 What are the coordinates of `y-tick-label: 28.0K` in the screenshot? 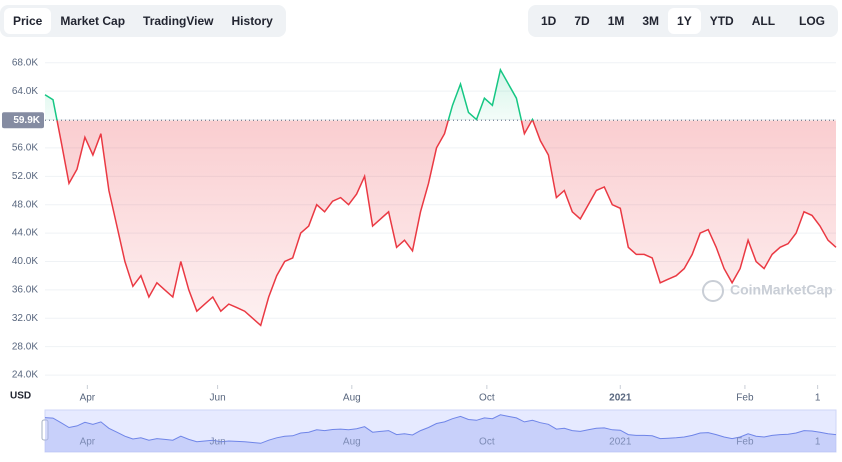 It's located at (25, 346).